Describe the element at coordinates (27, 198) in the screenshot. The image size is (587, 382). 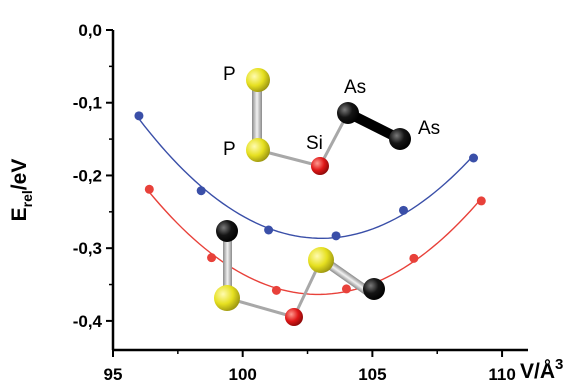
I see `y-axis-title-sub: rel` at that location.